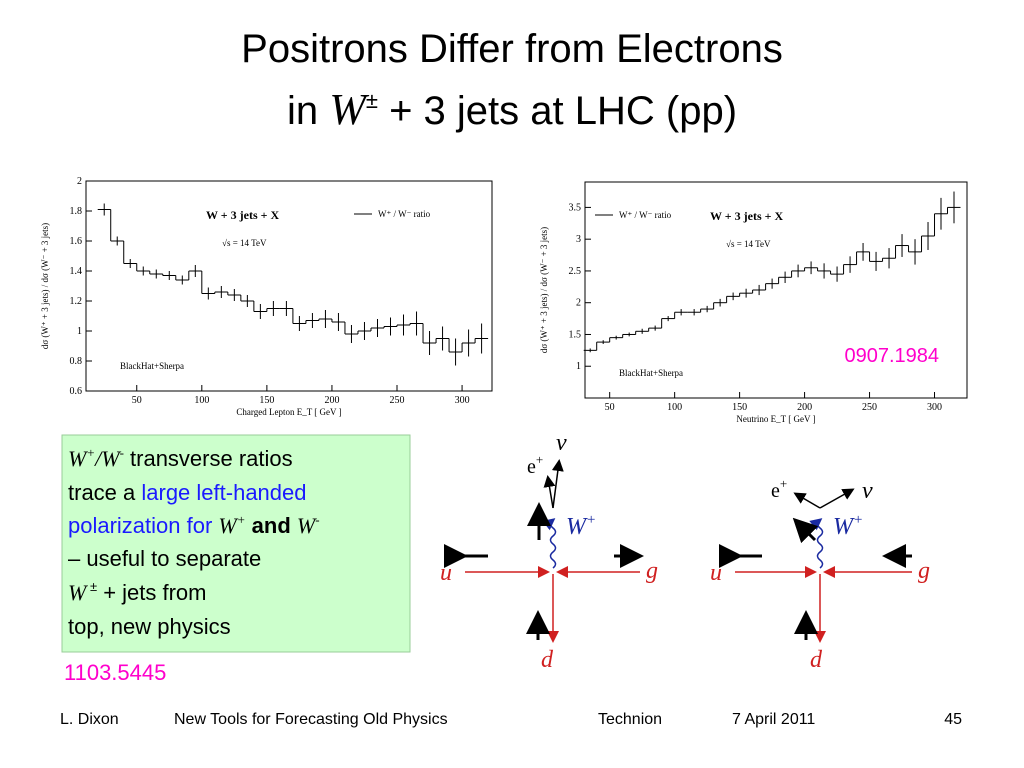 The image size is (1024, 768). Describe the element at coordinates (372, 100) in the screenshot. I see `title-part: ±` at that location.